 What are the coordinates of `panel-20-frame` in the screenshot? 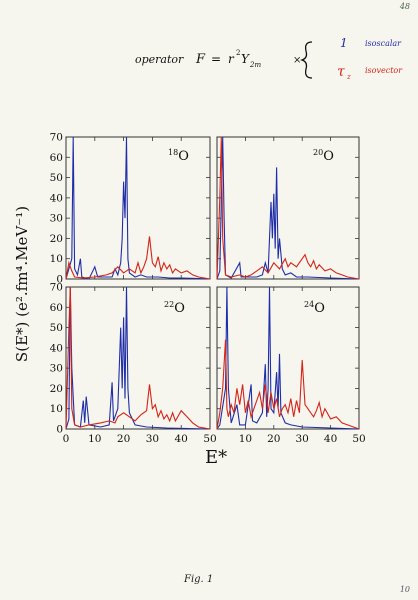 It's located at (288, 208).